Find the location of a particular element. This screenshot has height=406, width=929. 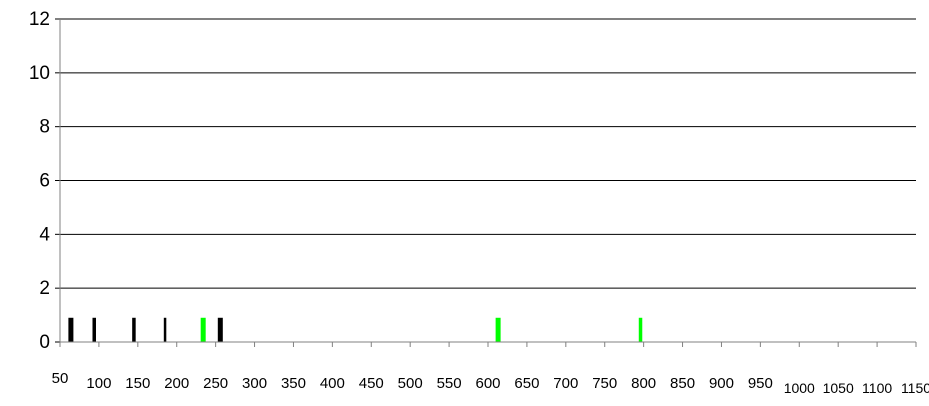

y-tick-label: 0 is located at coordinates (44, 342).